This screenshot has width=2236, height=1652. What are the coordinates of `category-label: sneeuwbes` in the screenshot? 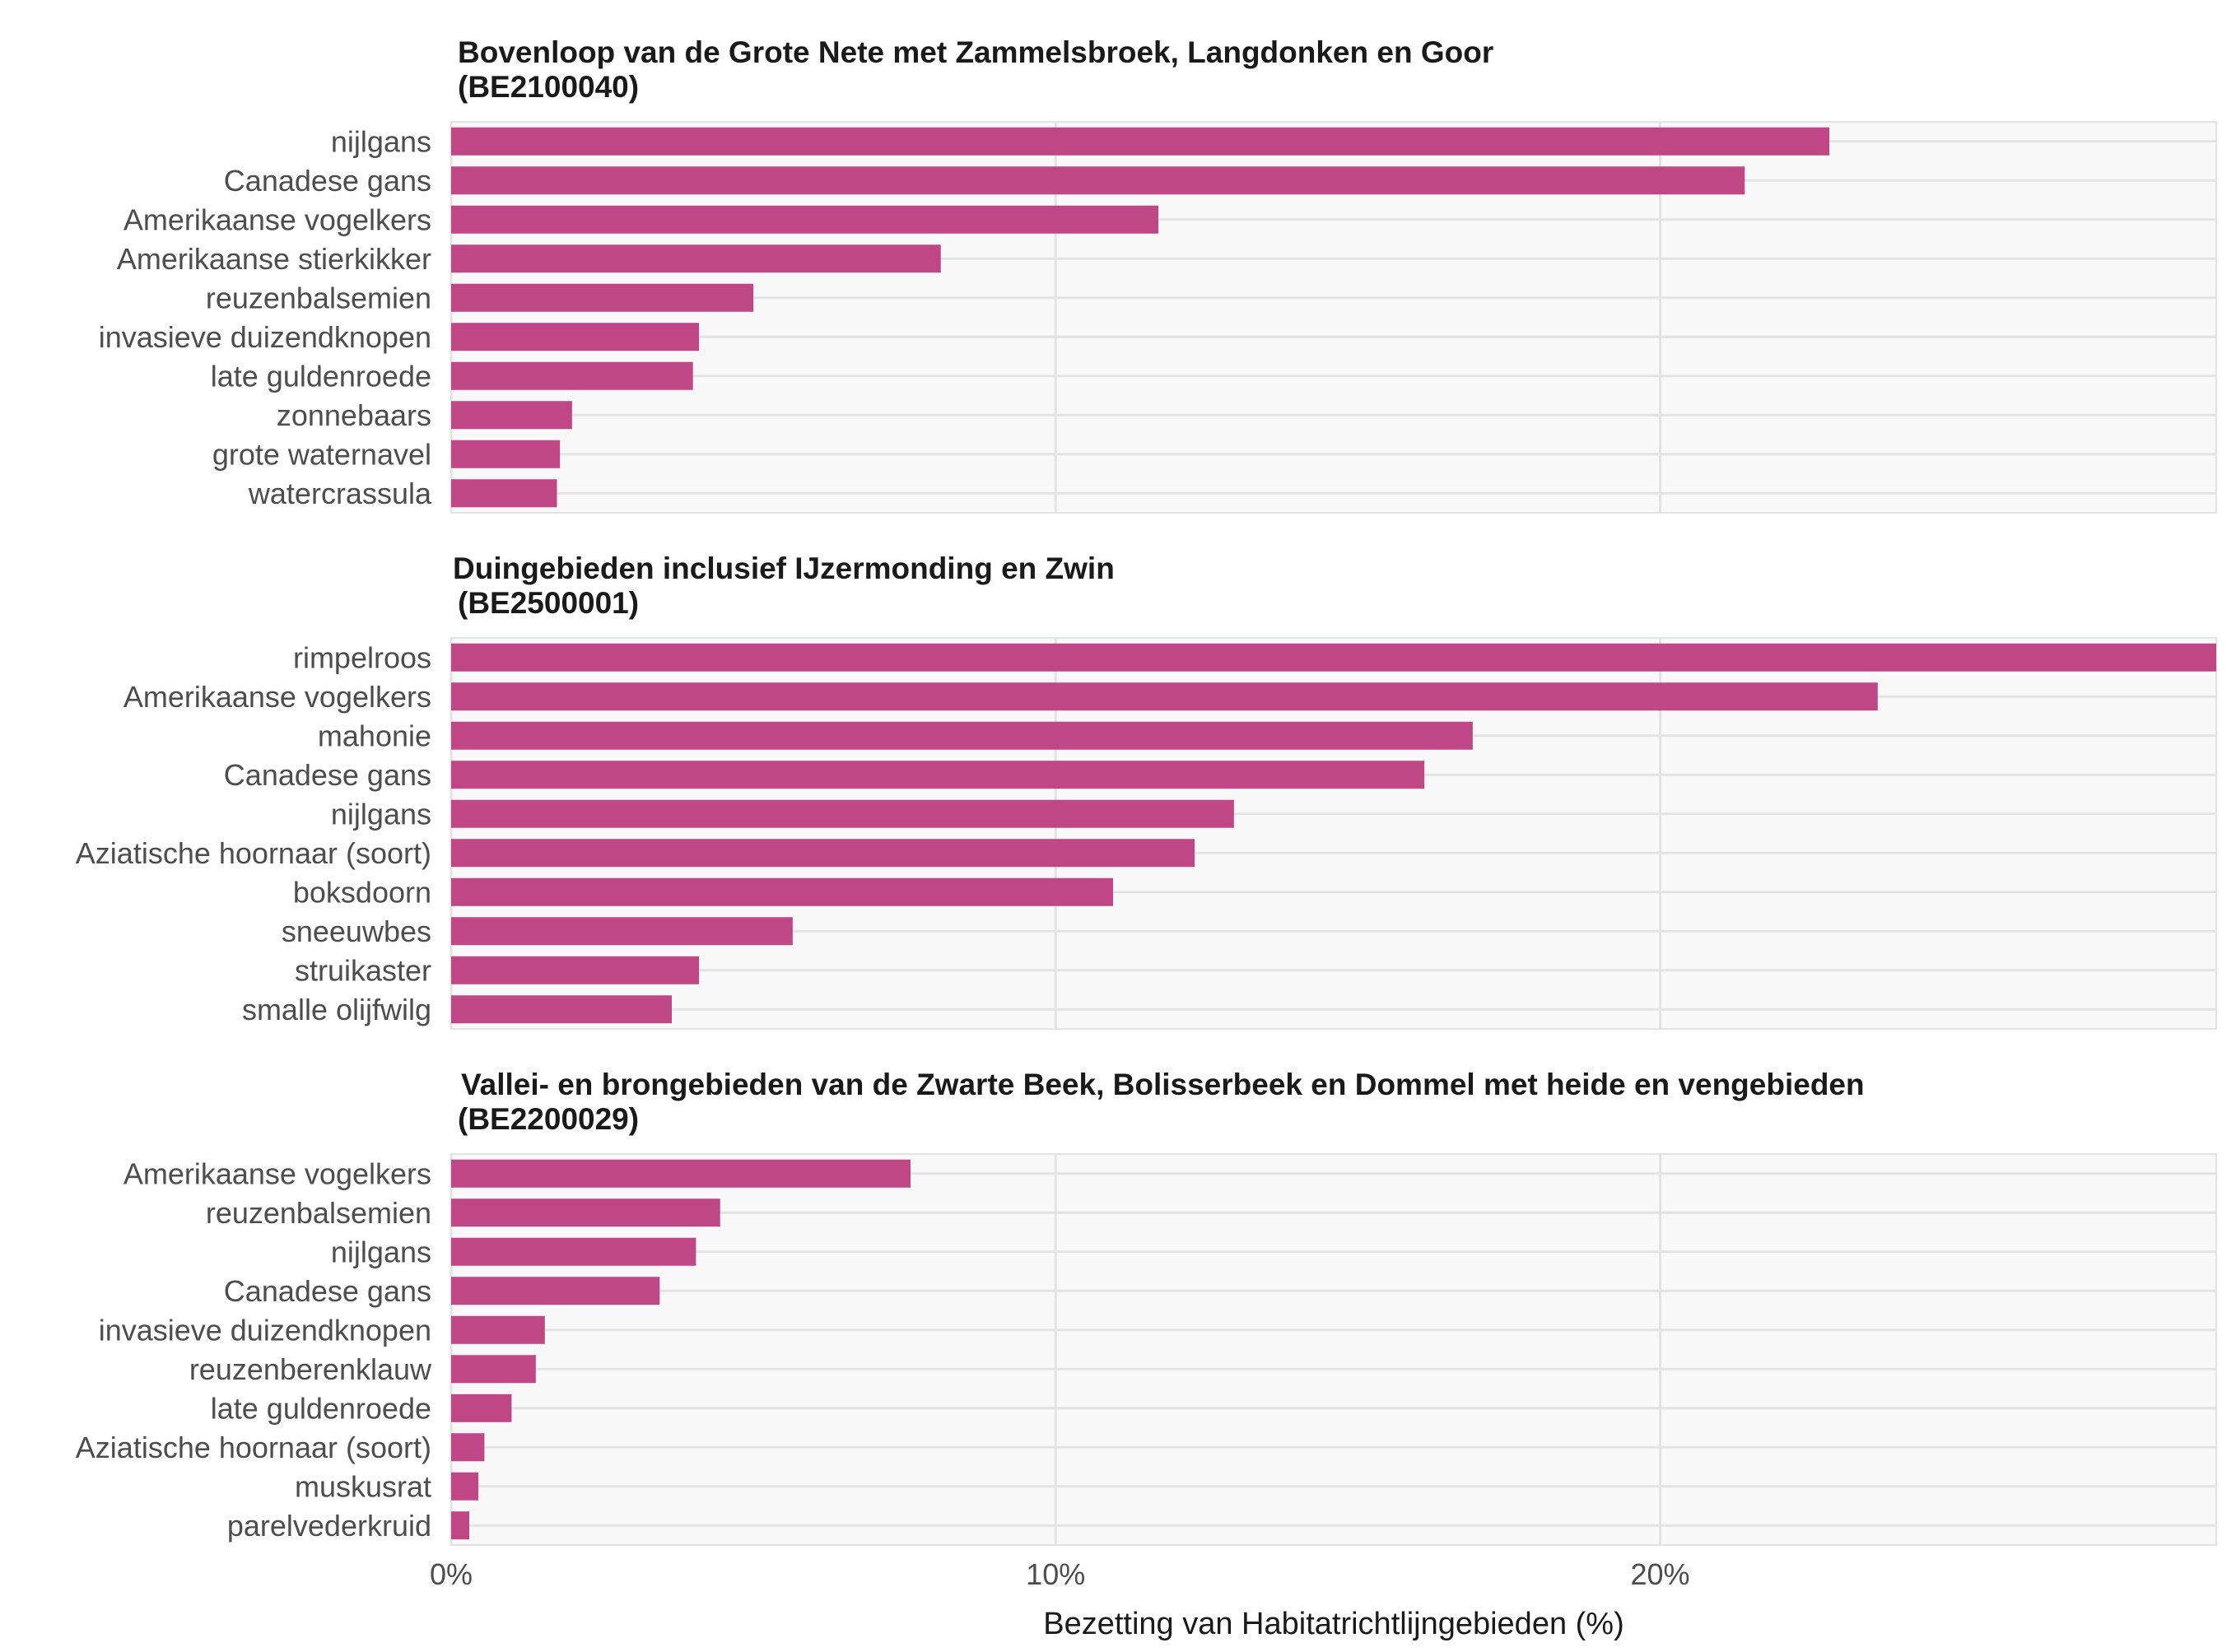 It's located at (356, 931).